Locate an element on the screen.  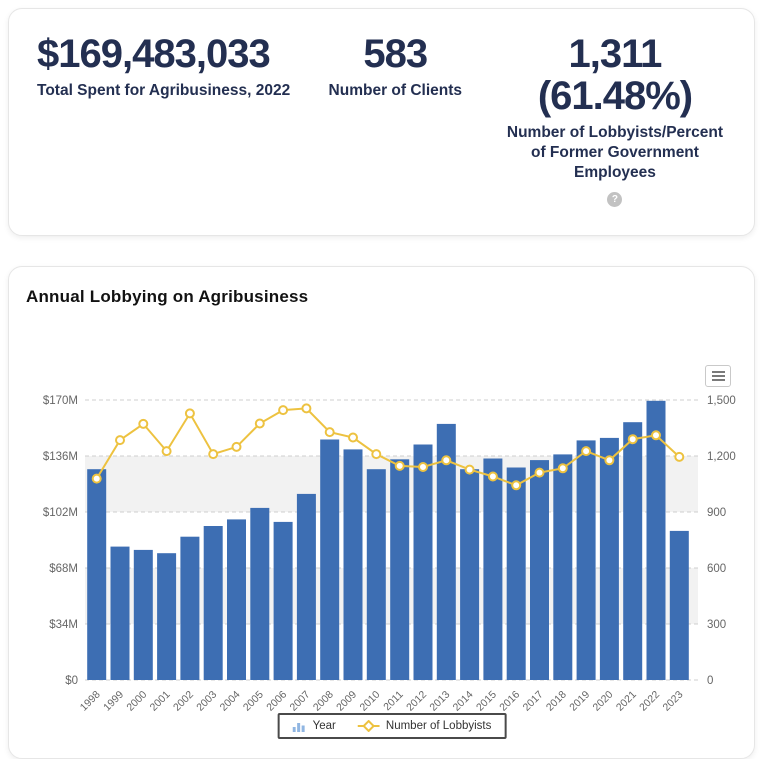
x-axis-label-2013: 2013 is located at coordinates (439, 701).